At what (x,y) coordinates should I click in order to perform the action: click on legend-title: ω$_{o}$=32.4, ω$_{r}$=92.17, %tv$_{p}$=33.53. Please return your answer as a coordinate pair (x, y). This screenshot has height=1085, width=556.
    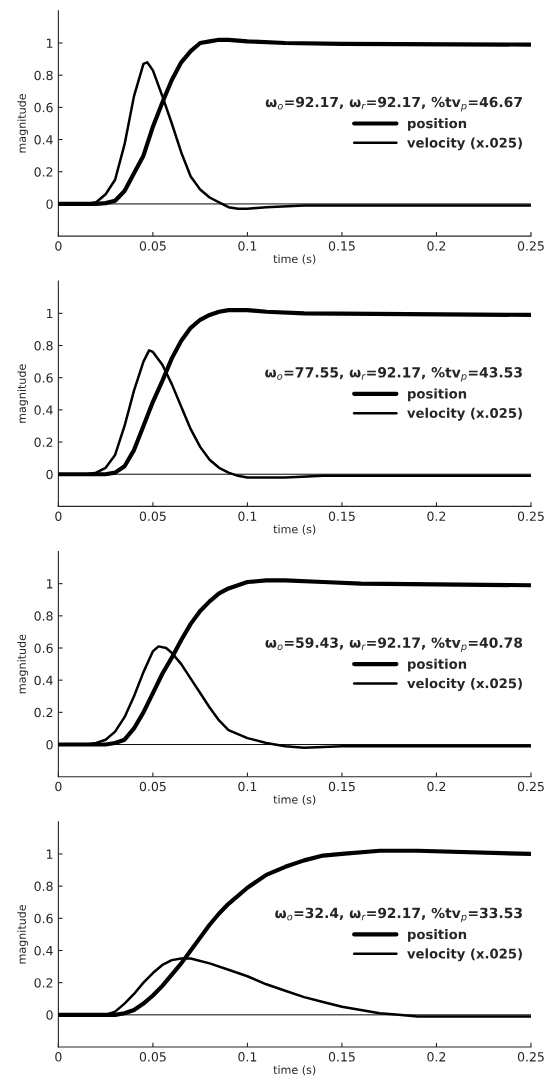
    Looking at the image, I should click on (398, 915).